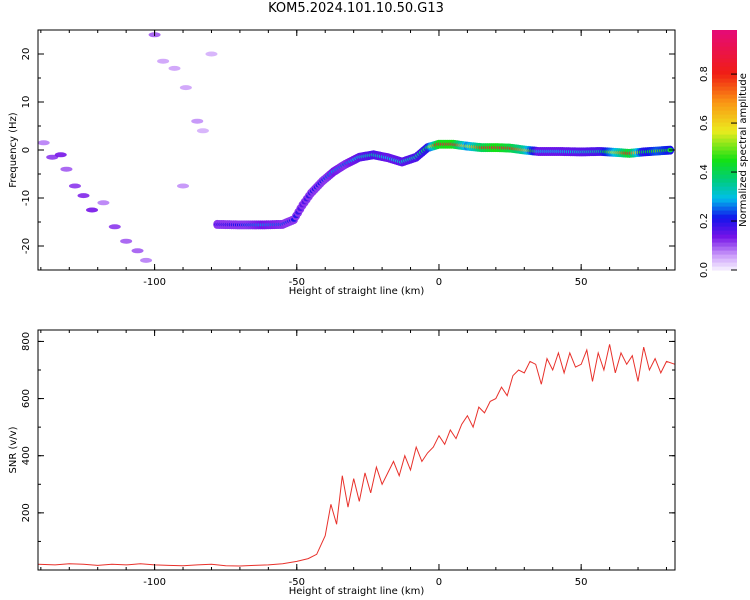 This screenshot has width=750, height=600. I want to click on heatmap-x-tick-label: 50, so click(581, 282).